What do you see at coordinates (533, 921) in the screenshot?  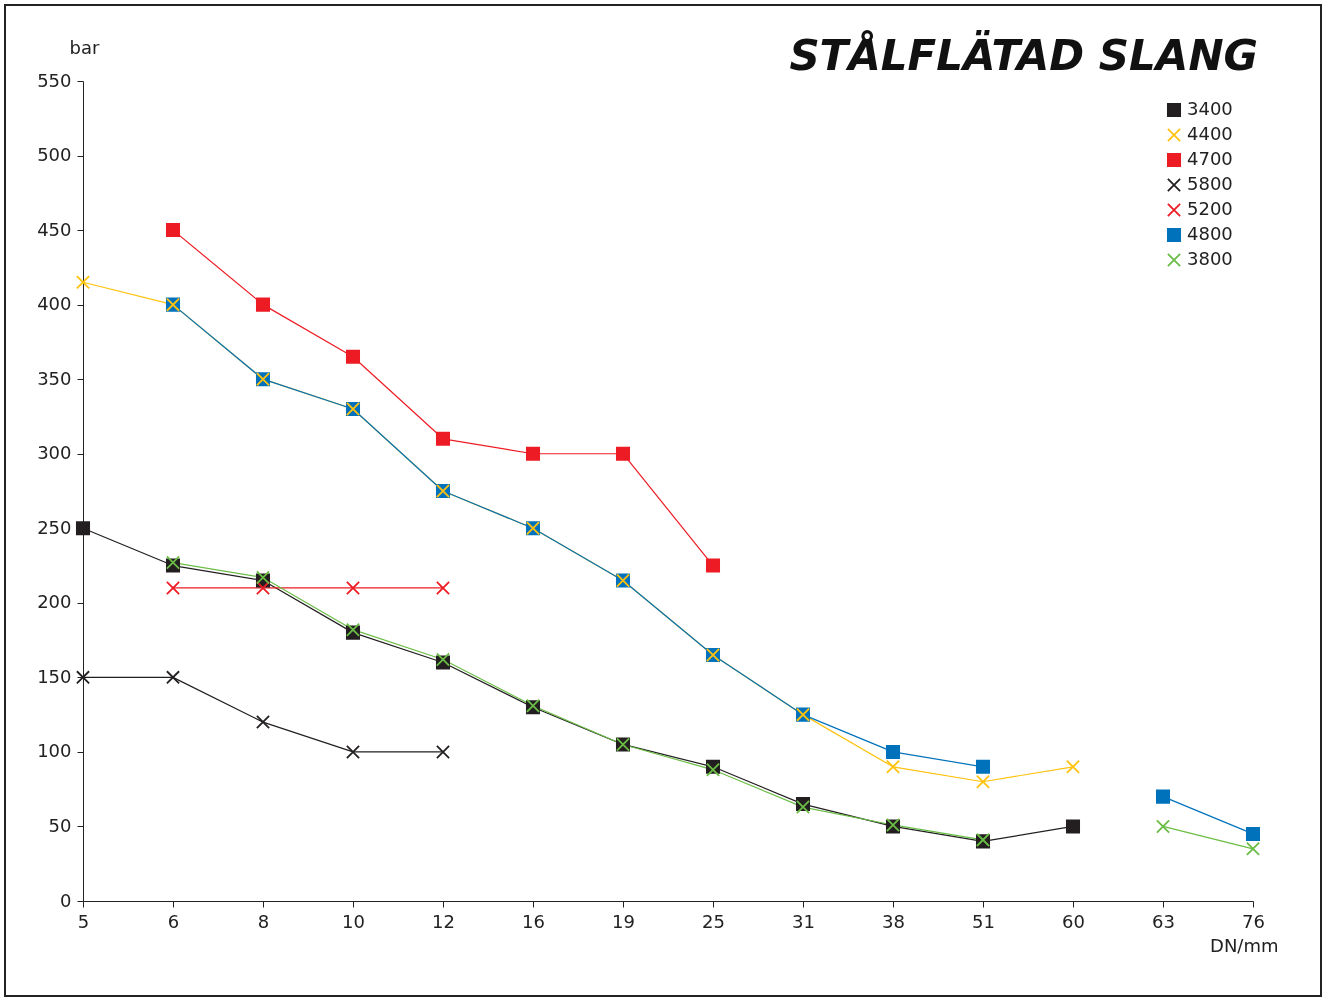 I see `x-tick-label: 16` at bounding box center [533, 921].